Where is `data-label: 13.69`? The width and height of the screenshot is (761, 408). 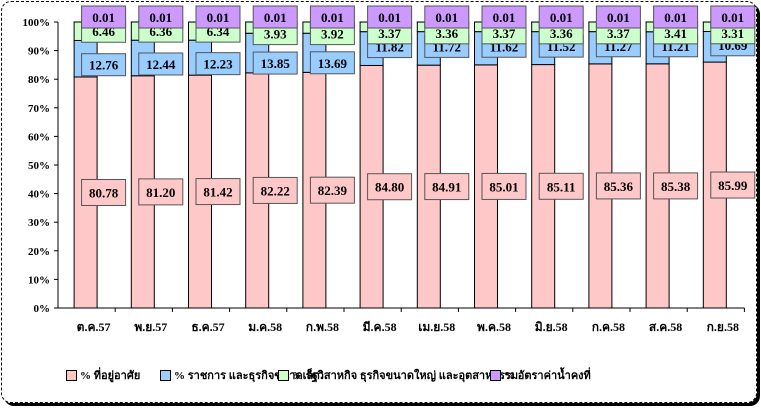
data-label: 13.69 is located at coordinates (333, 63).